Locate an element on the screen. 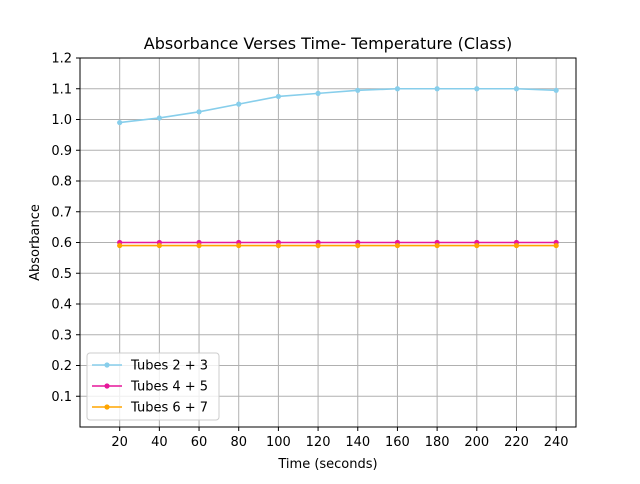 This screenshot has height=484, width=640. x-tick-label: 200 is located at coordinates (476, 442).